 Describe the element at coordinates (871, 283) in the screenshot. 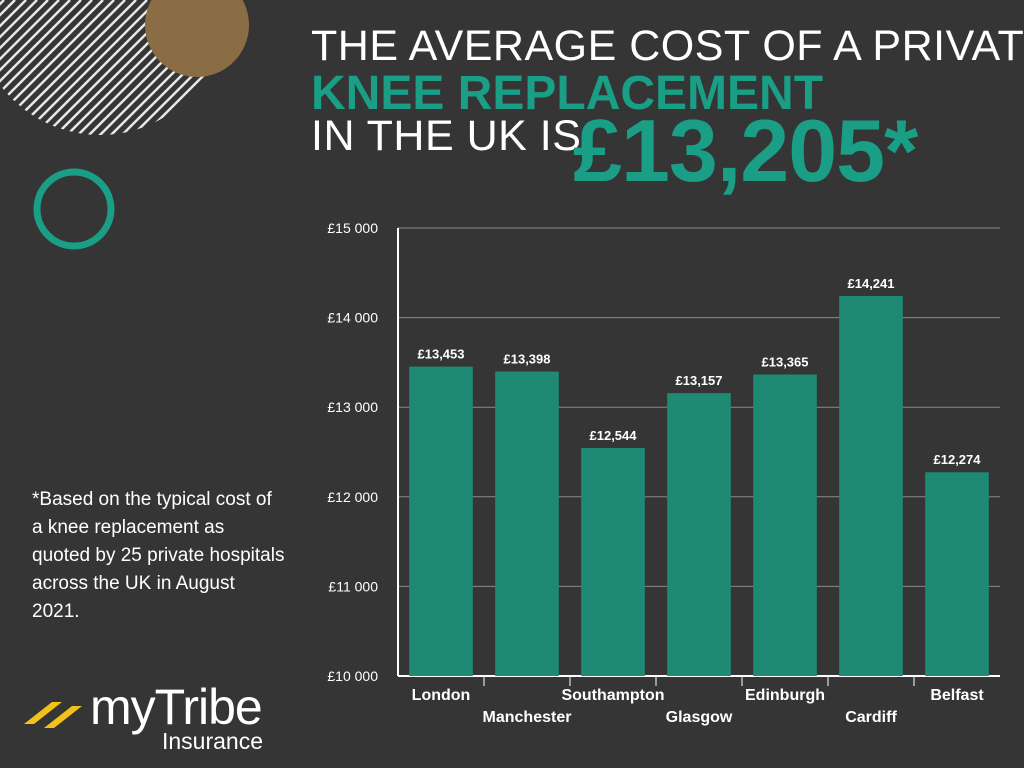

I see `data-label: £14,241` at that location.